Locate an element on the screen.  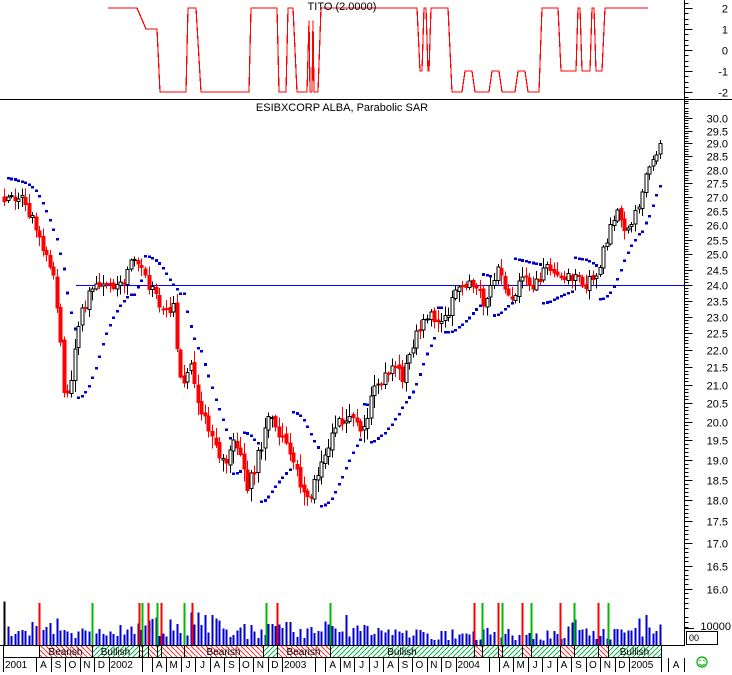
price-ytick-label: 20.5 is located at coordinates (717, 405).